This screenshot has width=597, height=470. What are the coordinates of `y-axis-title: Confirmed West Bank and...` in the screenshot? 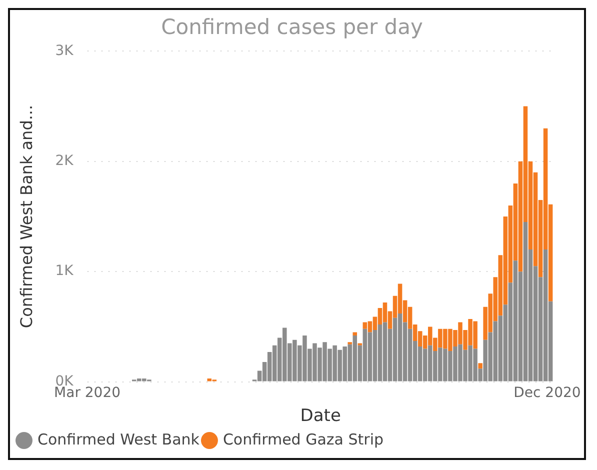 It's located at (26, 216).